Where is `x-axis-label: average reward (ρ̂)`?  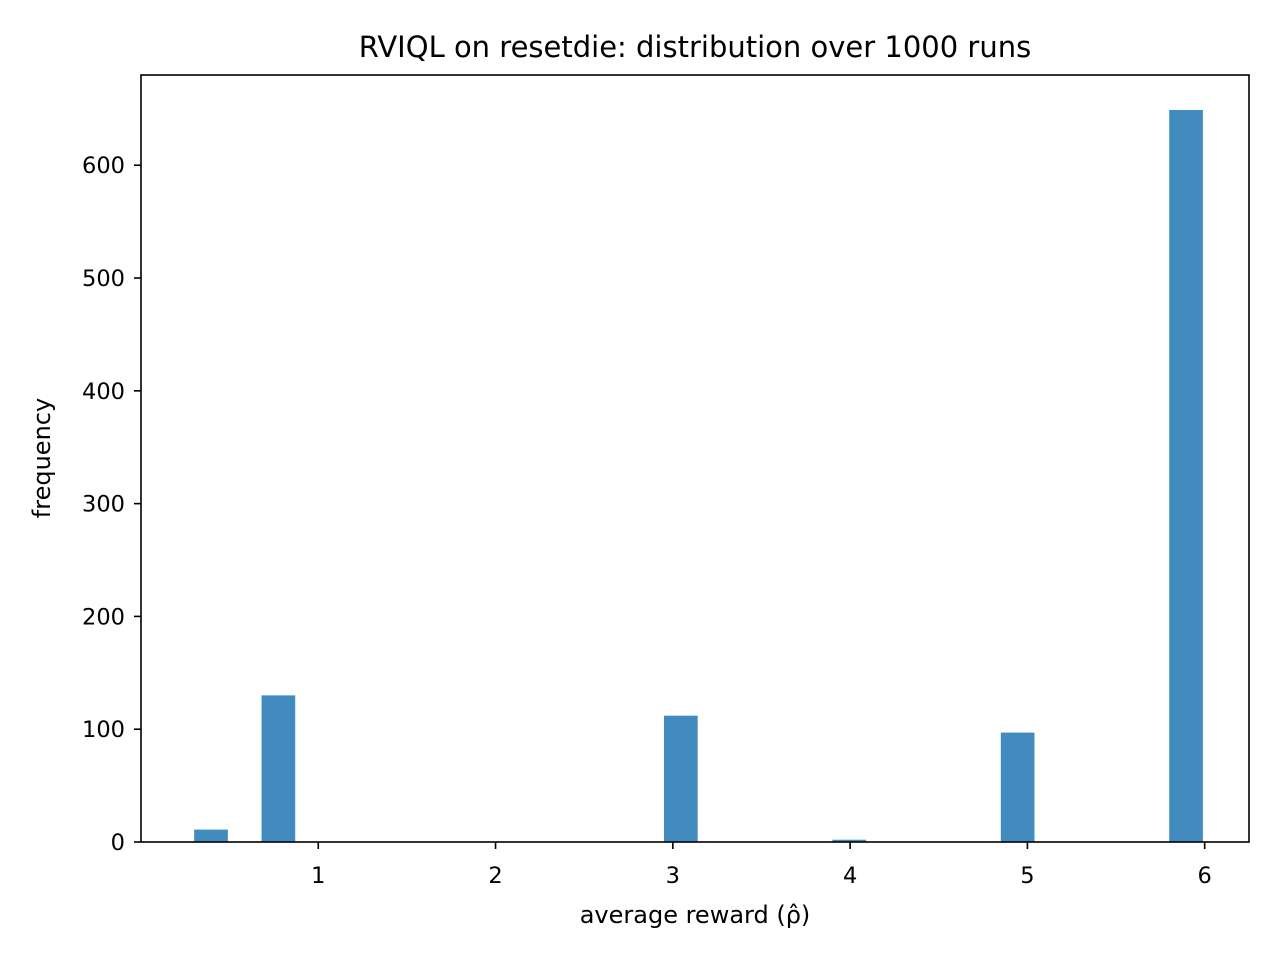 x-axis-label: average reward (ρ̂) is located at coordinates (695, 915).